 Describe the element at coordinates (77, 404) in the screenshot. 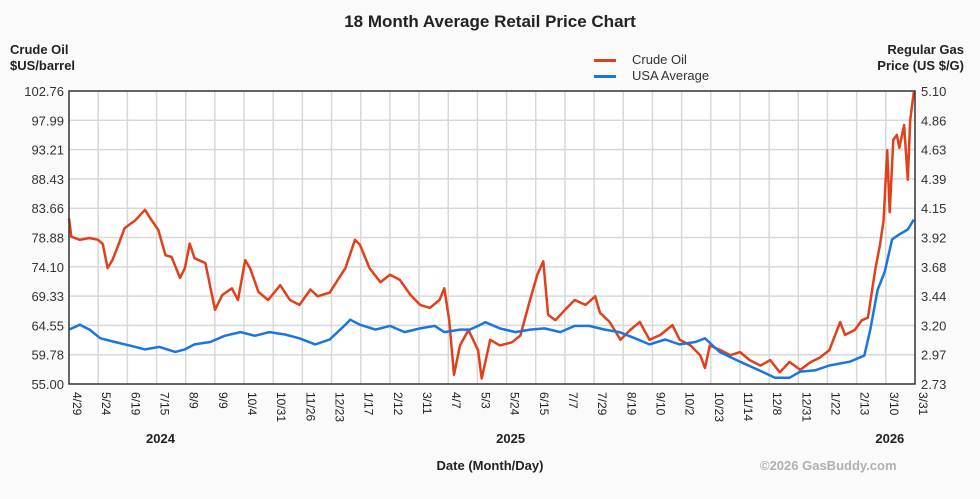

I see `x-tick-label: 4/29` at that location.